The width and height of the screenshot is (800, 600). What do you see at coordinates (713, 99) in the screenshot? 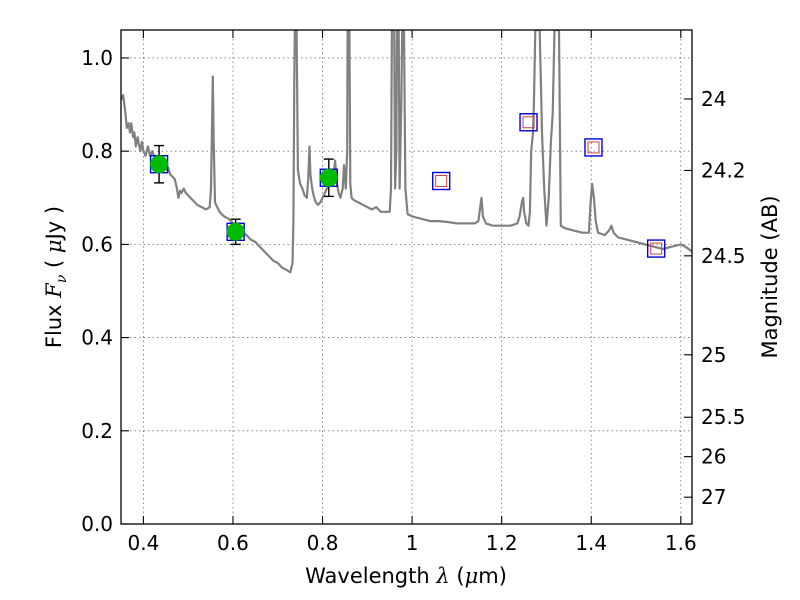
I see `y2-tick-label: 24` at bounding box center [713, 99].